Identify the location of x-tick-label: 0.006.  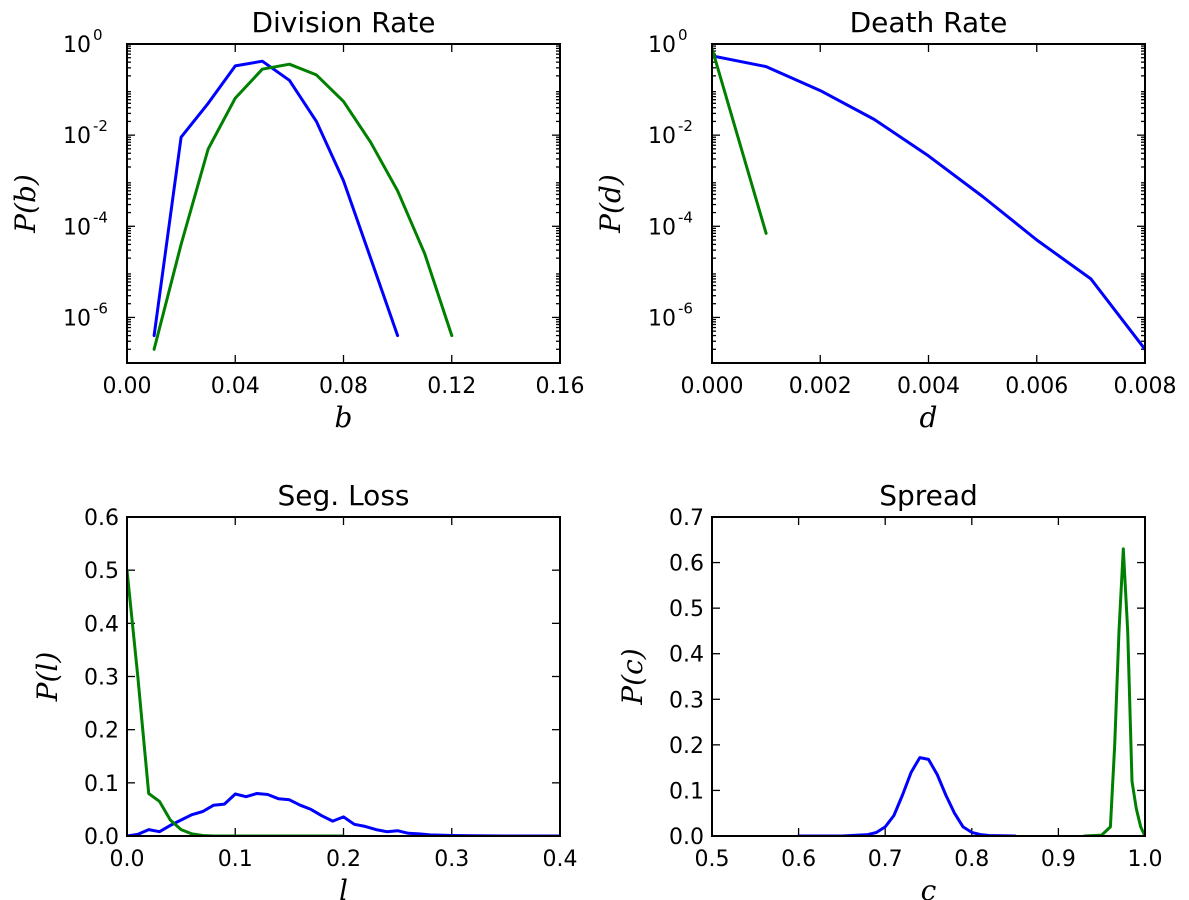
(1036, 386).